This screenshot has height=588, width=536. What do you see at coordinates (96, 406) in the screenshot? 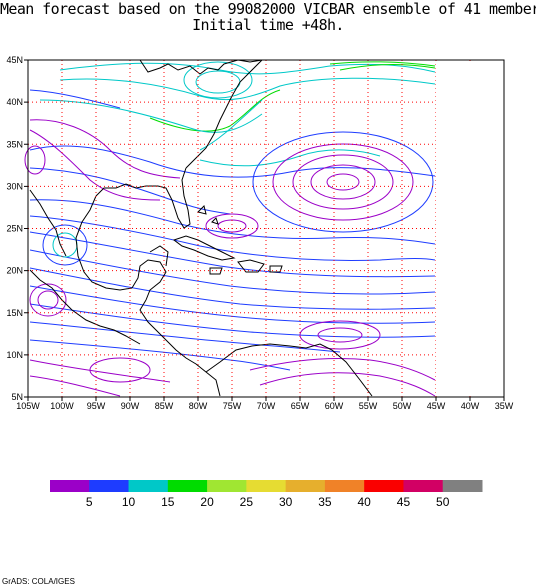
I see `lon-tick-label: 95W` at bounding box center [96, 406].